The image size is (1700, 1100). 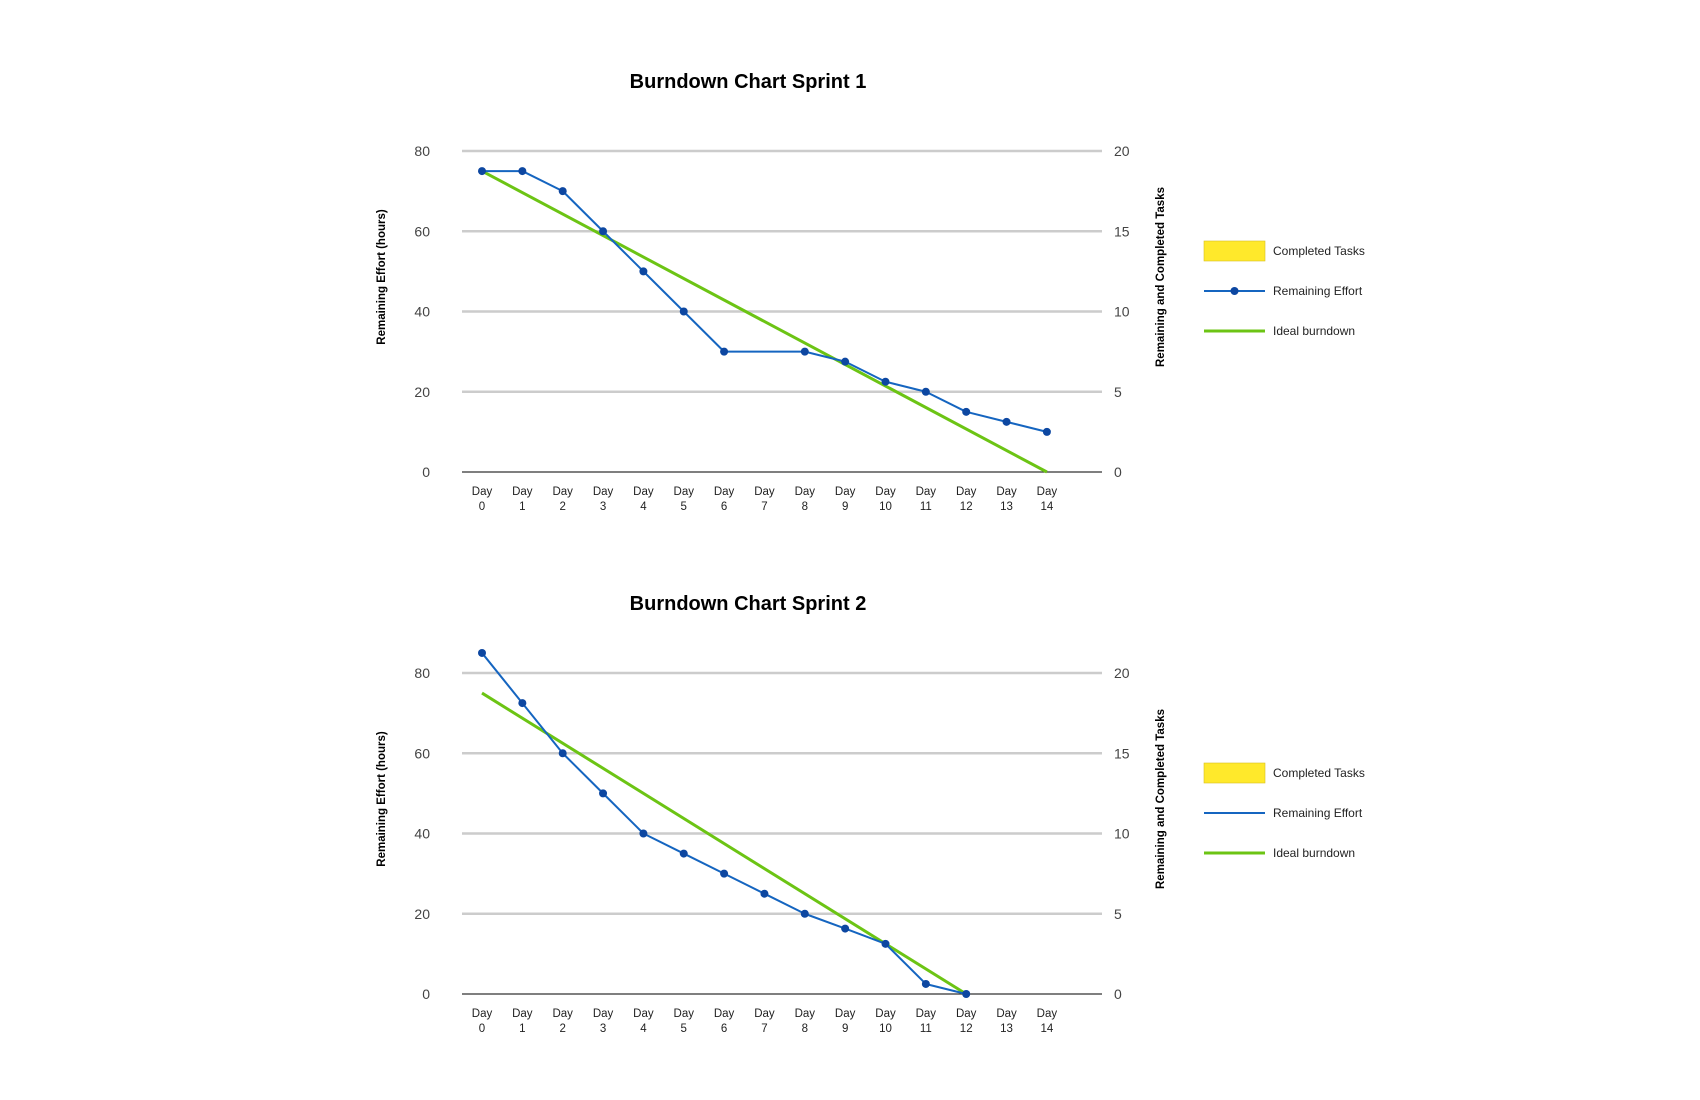 What do you see at coordinates (845, 499) in the screenshot?
I see `x-tick-label: Day 9` at bounding box center [845, 499].